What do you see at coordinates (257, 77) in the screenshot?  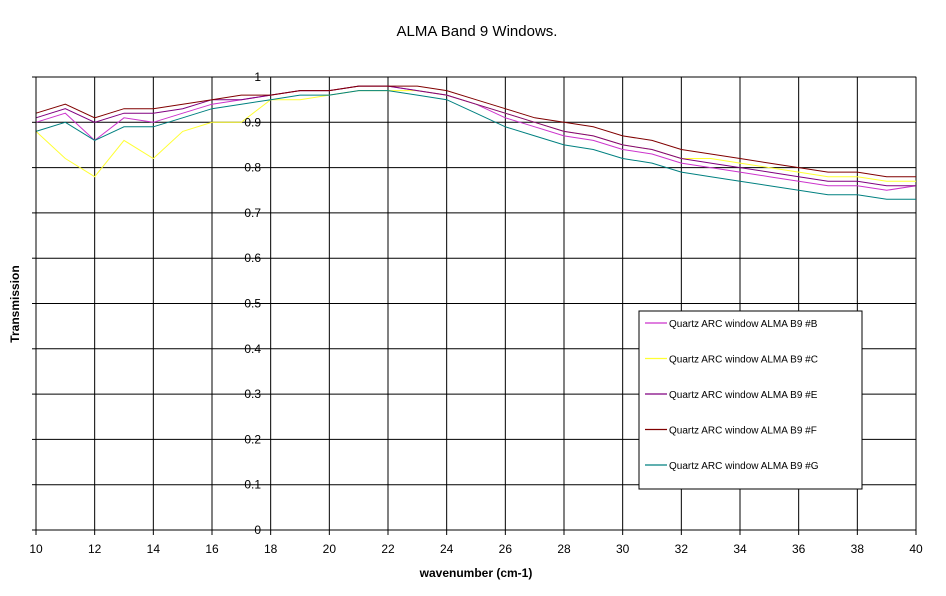 I see `y-tick-label: 1` at bounding box center [257, 77].